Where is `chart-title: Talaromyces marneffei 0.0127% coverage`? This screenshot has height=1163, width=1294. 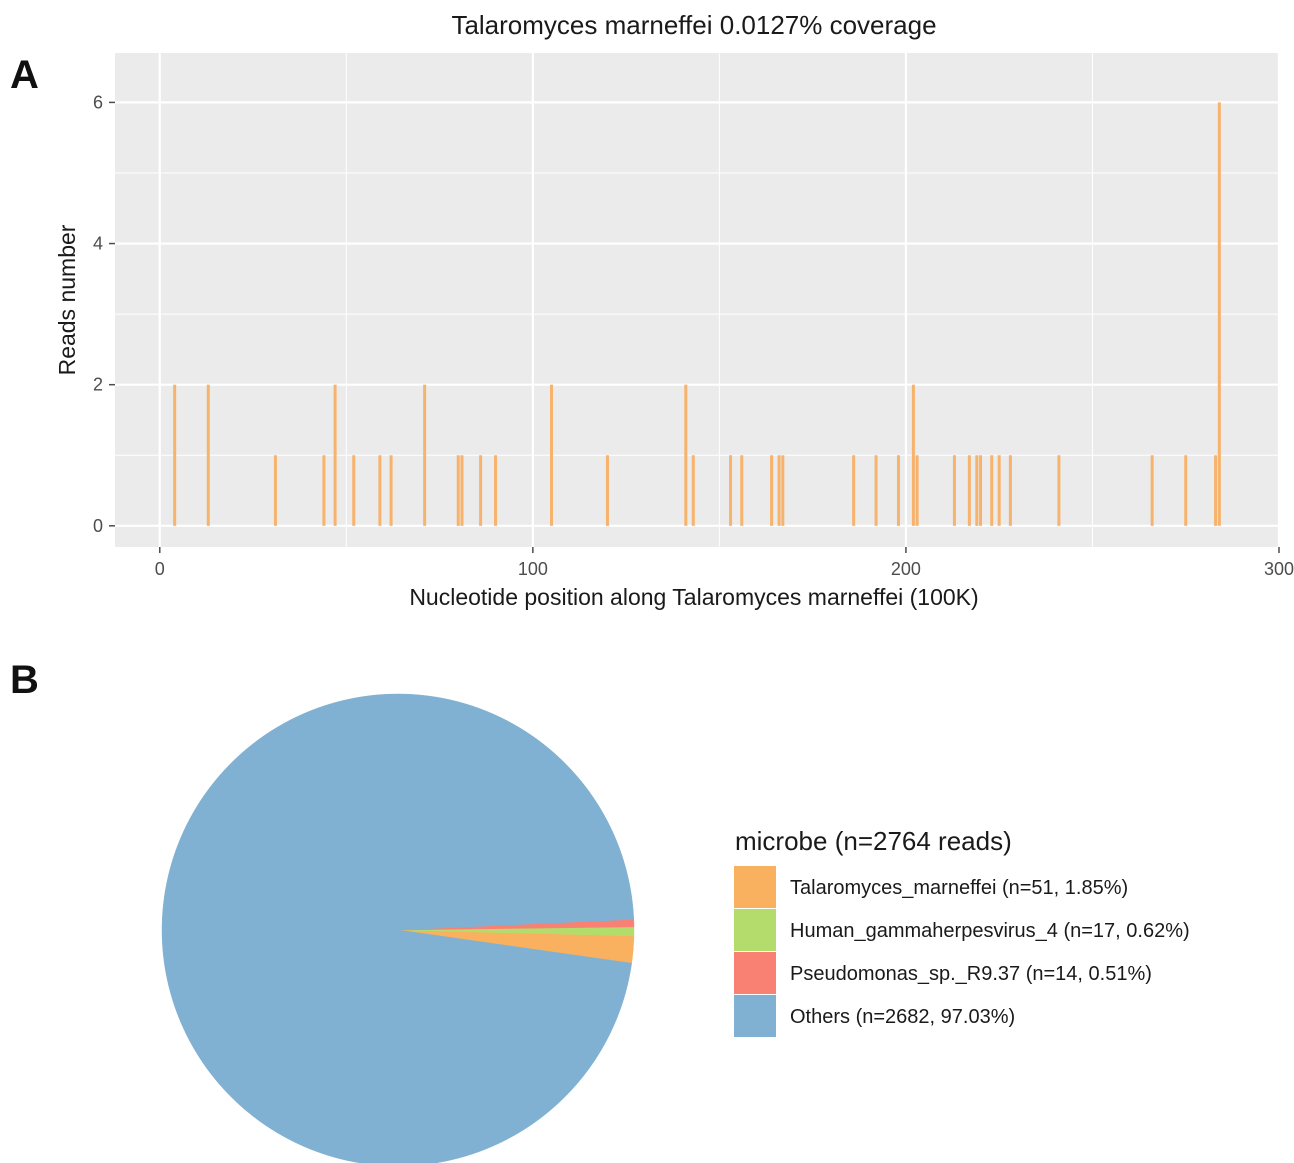
chart-title: Talaromyces marneffei 0.0127% coverage is located at coordinates (693, 25).